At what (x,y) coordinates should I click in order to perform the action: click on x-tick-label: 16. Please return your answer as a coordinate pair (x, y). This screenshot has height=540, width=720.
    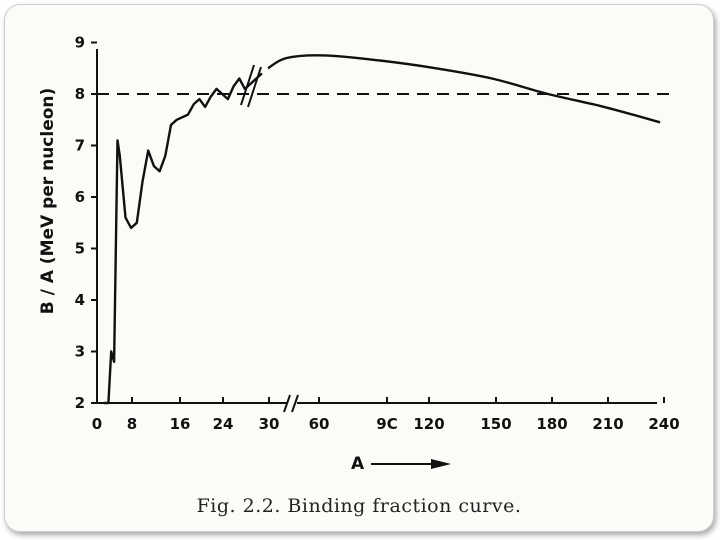
    Looking at the image, I should click on (180, 424).